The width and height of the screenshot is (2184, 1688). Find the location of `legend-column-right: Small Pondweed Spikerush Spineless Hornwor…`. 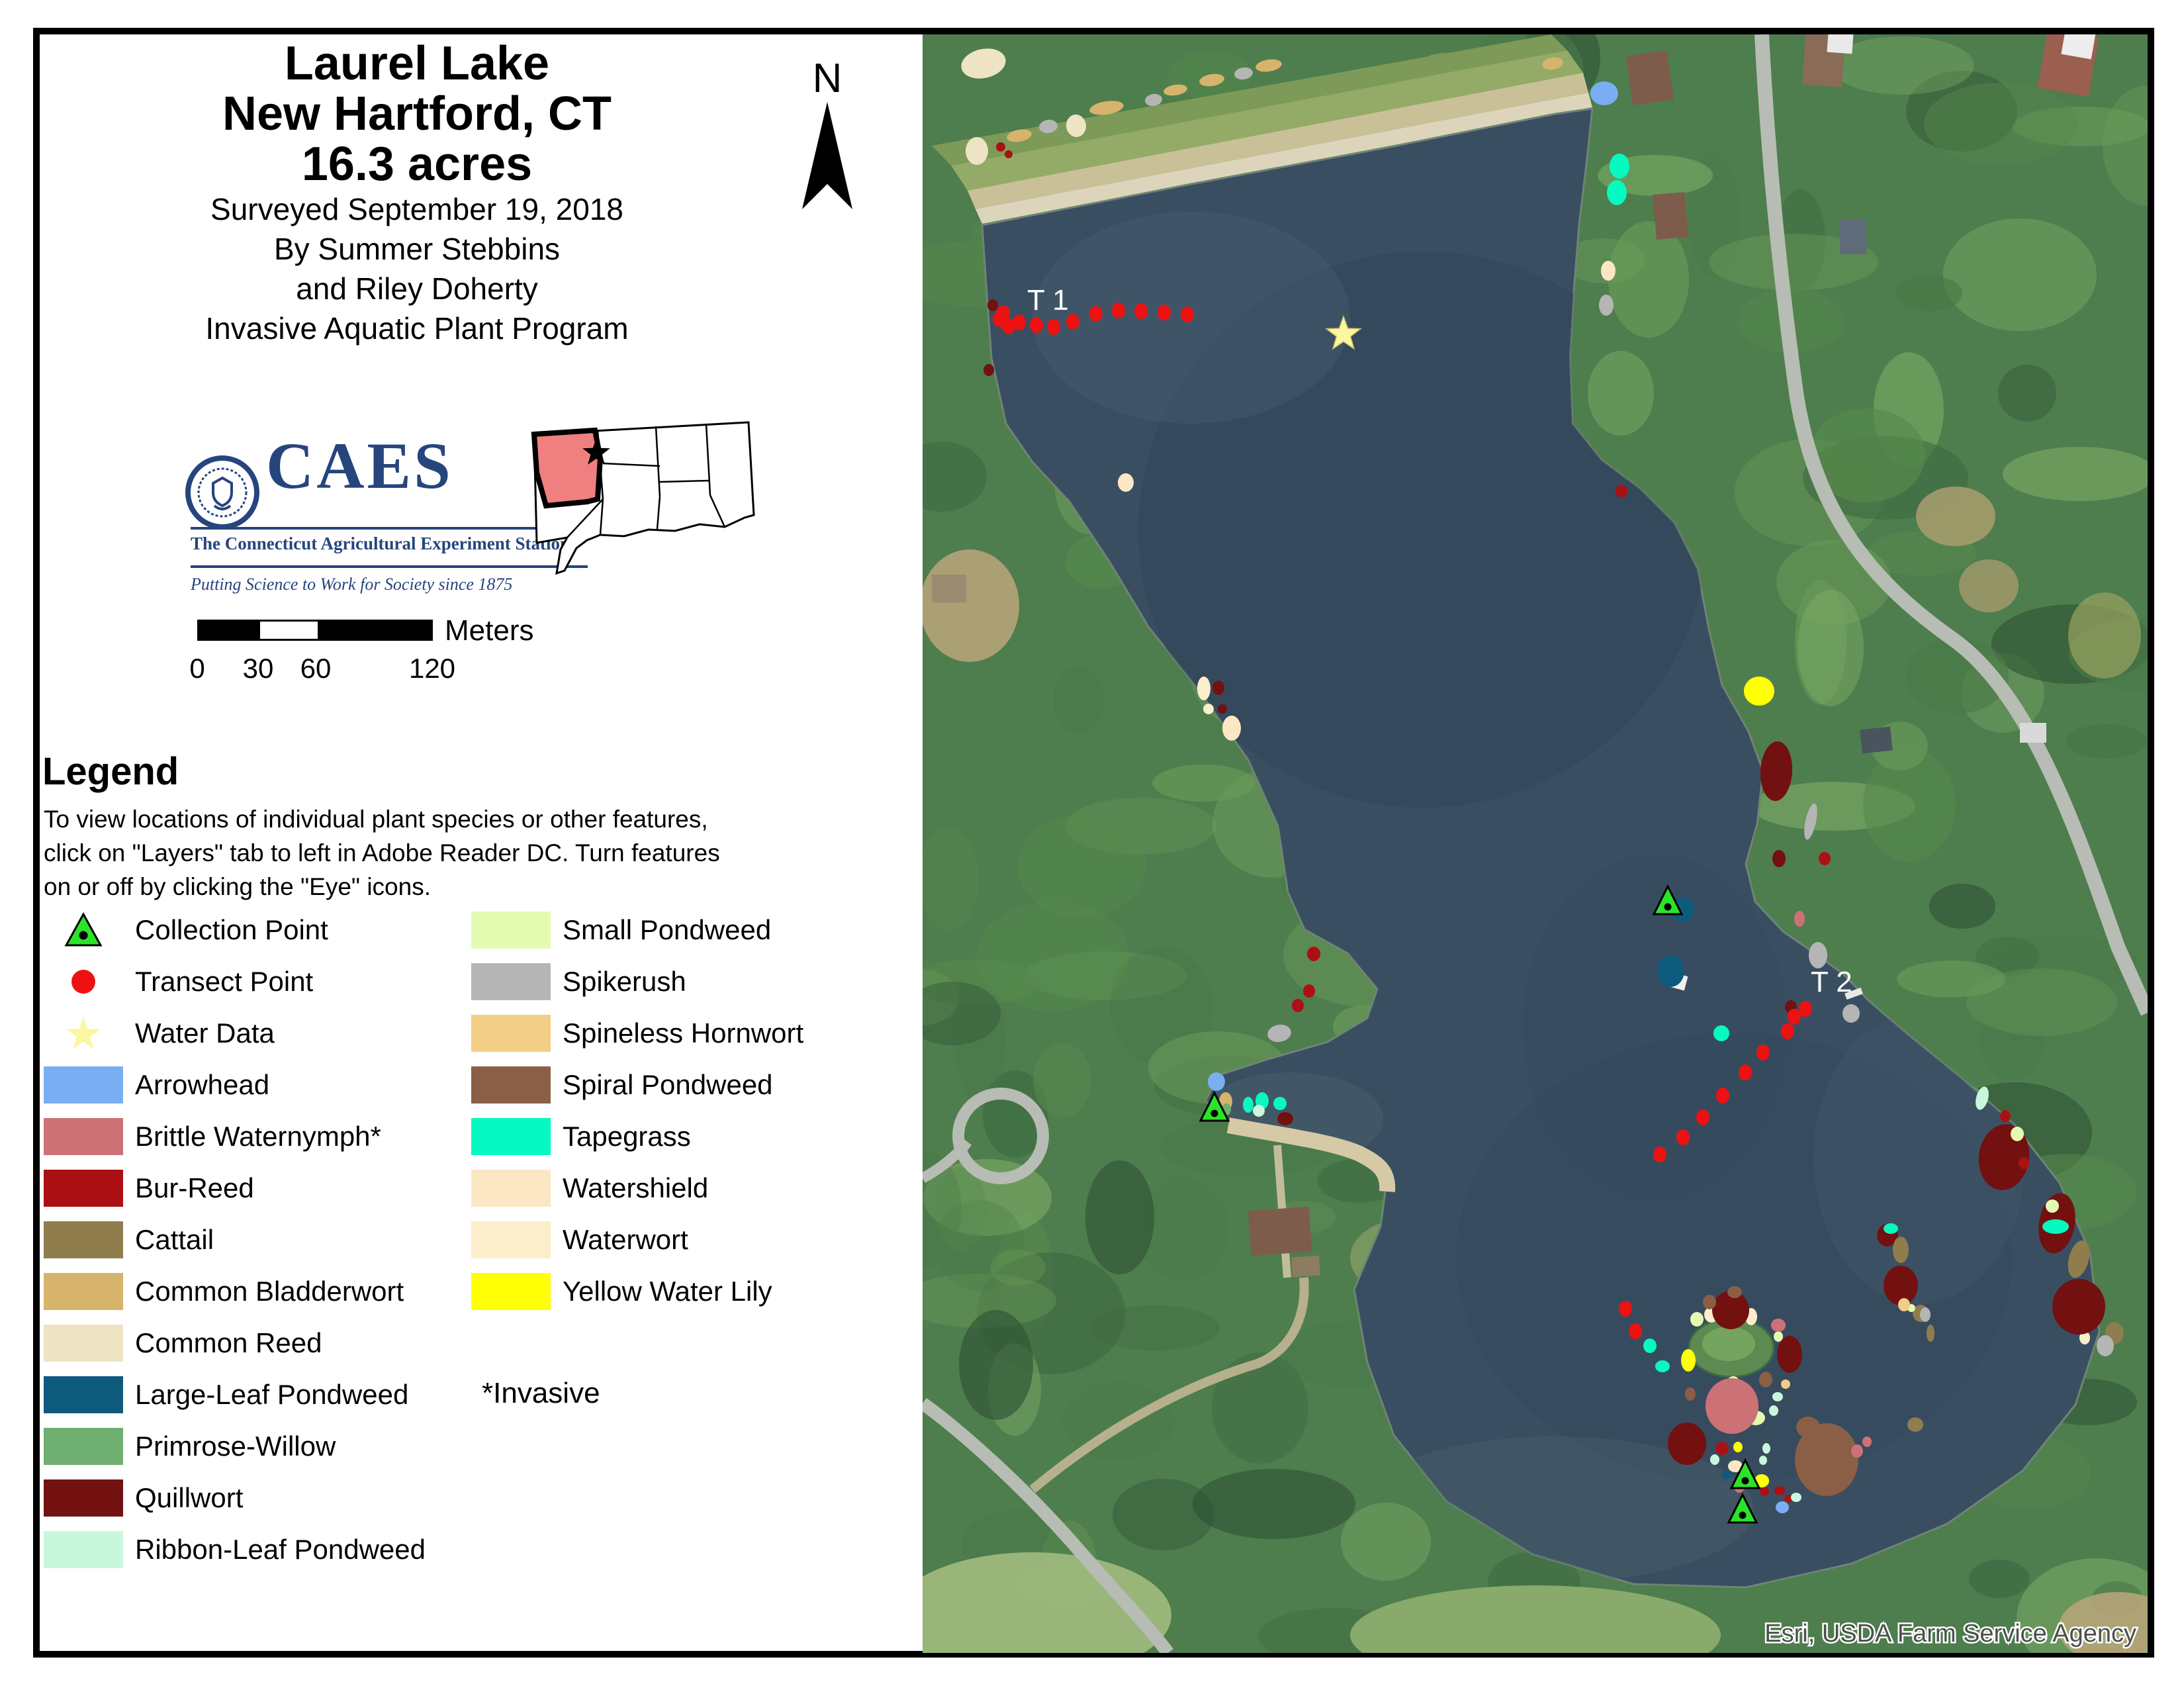

legend-column-right: Small Pondweed Spikerush Spineless Hornwor… is located at coordinates (637, 1110).